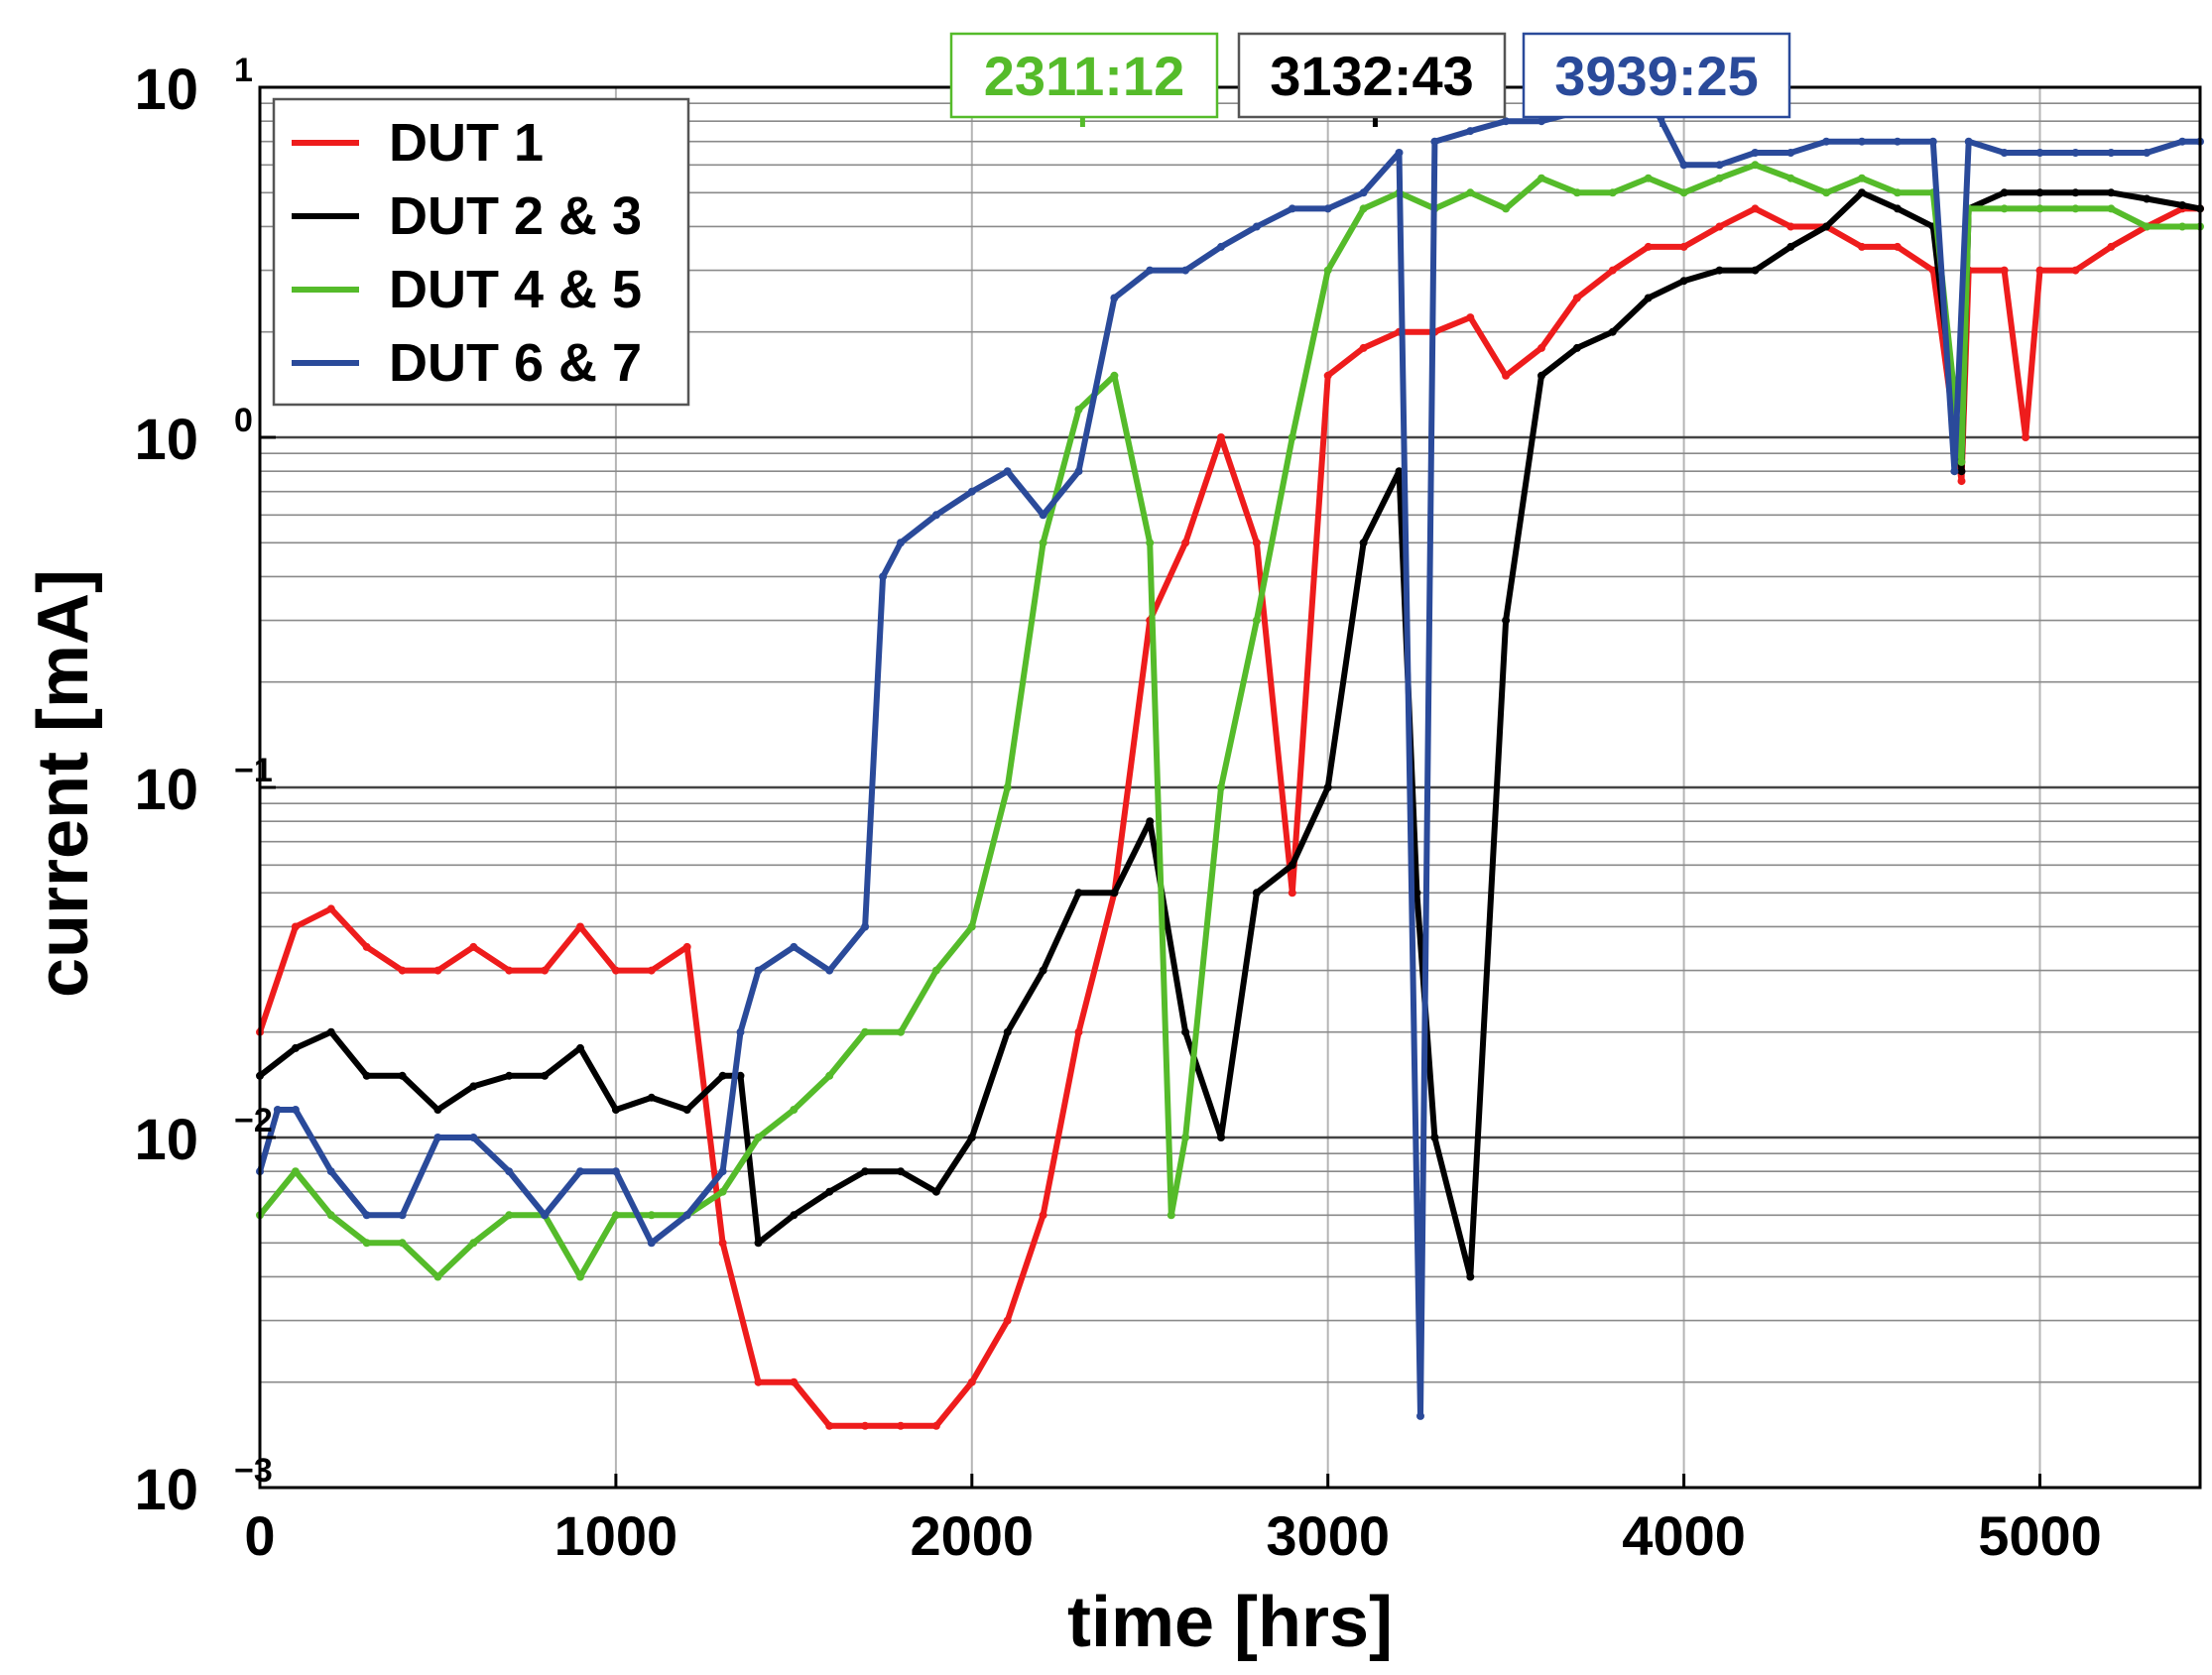  I want to click on y-tick-label-base-1: 10, so click(166, 1140).